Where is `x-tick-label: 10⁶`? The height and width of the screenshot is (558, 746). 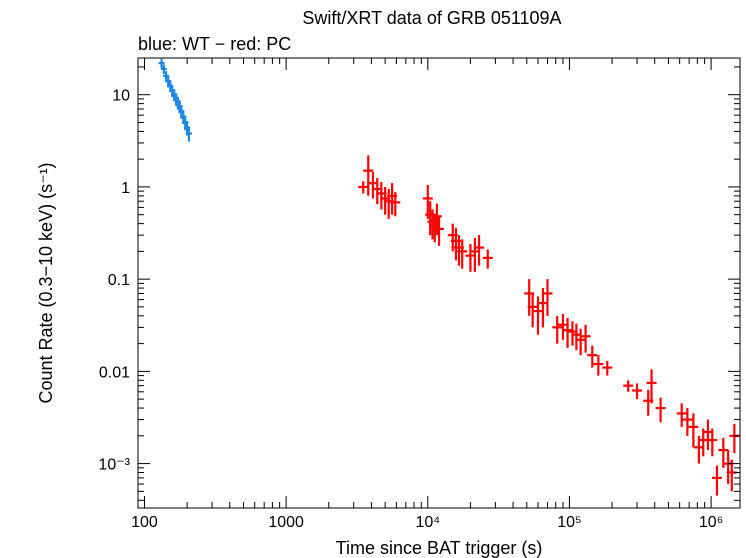
x-tick-label: 10⁶ is located at coordinates (711, 522).